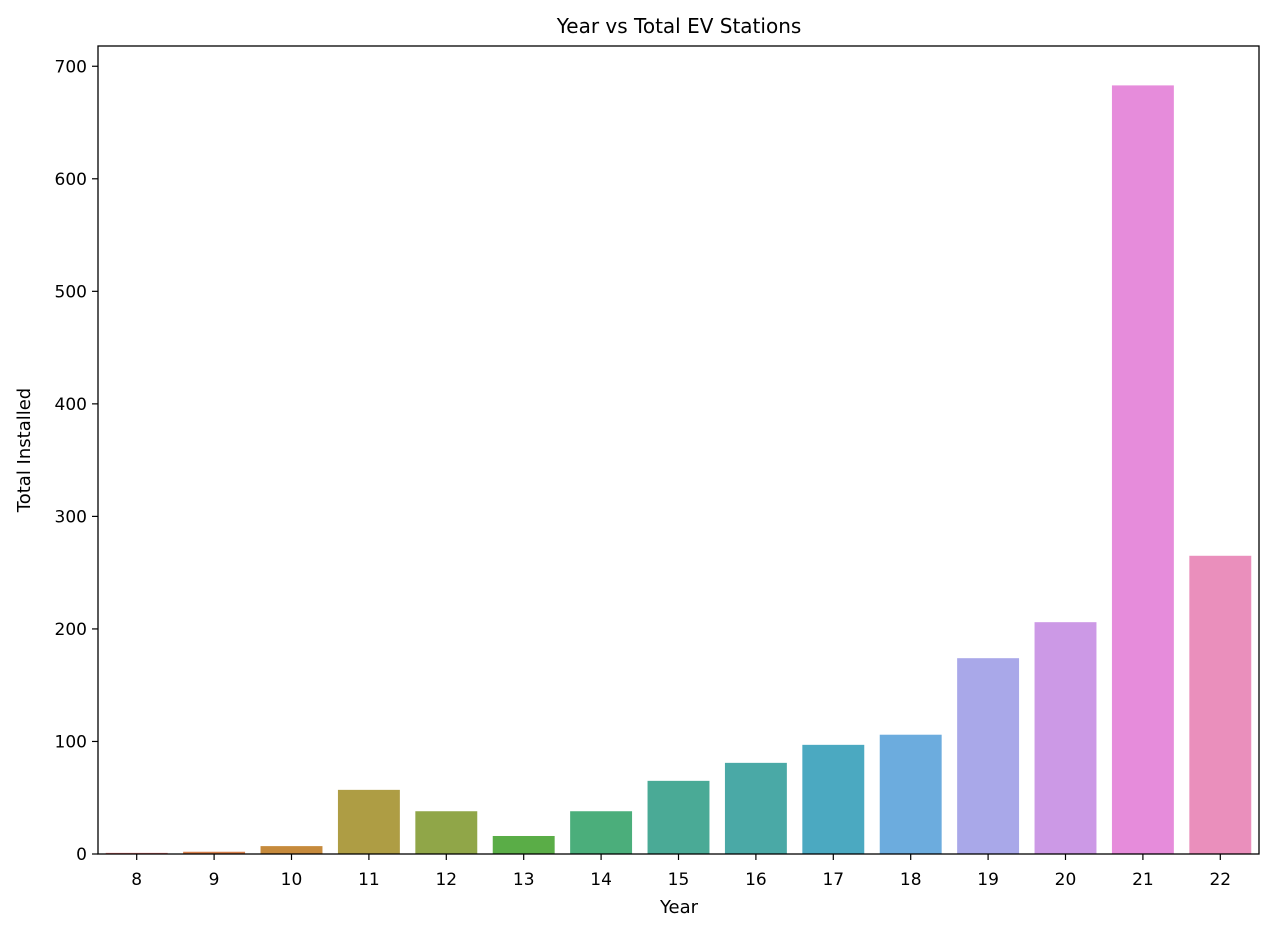 The height and width of the screenshot is (932, 1275). I want to click on y-axis-label: Total Installed, so click(24, 450).